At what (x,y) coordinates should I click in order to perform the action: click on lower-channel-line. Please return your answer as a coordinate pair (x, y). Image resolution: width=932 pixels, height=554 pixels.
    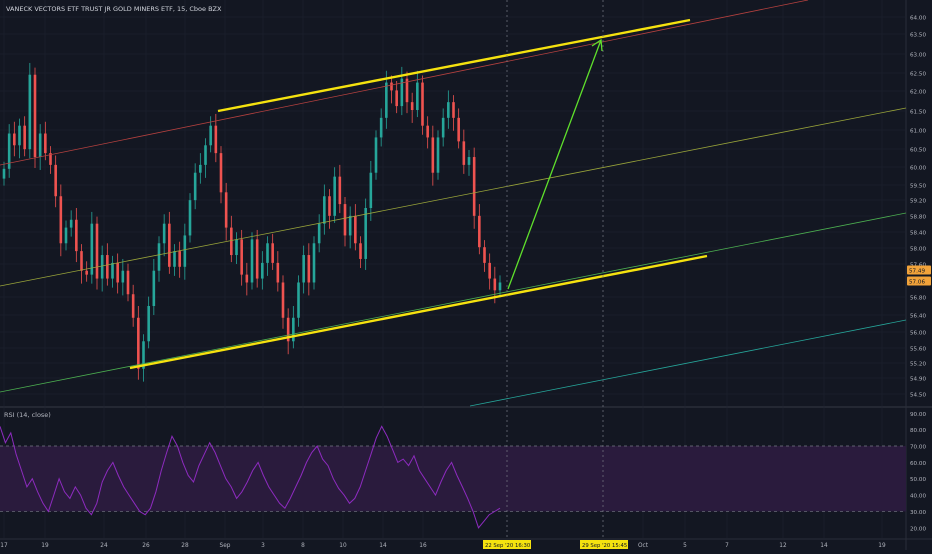
    Looking at the image, I should click on (418, 312).